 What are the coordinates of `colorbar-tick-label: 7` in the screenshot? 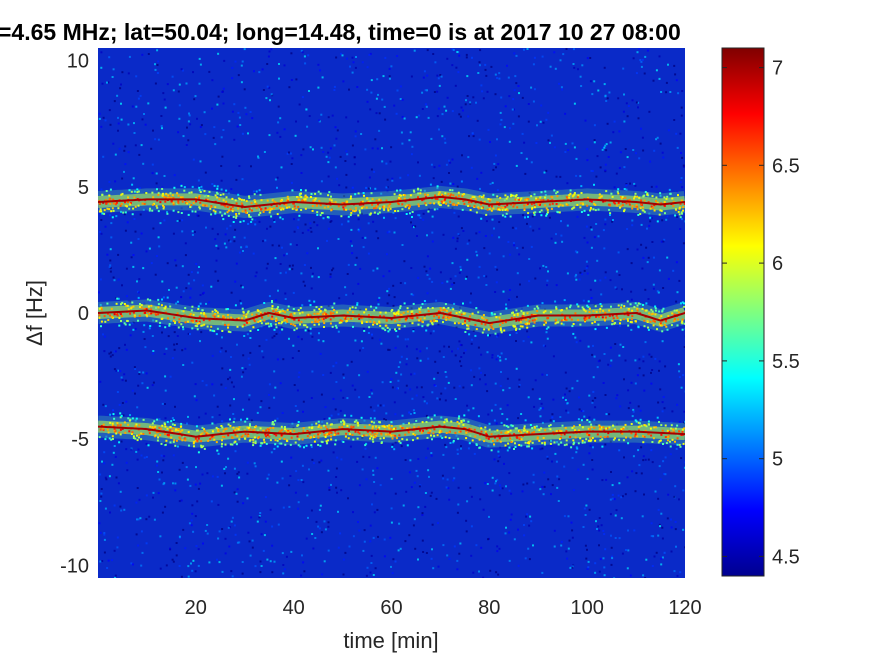 It's located at (777, 69).